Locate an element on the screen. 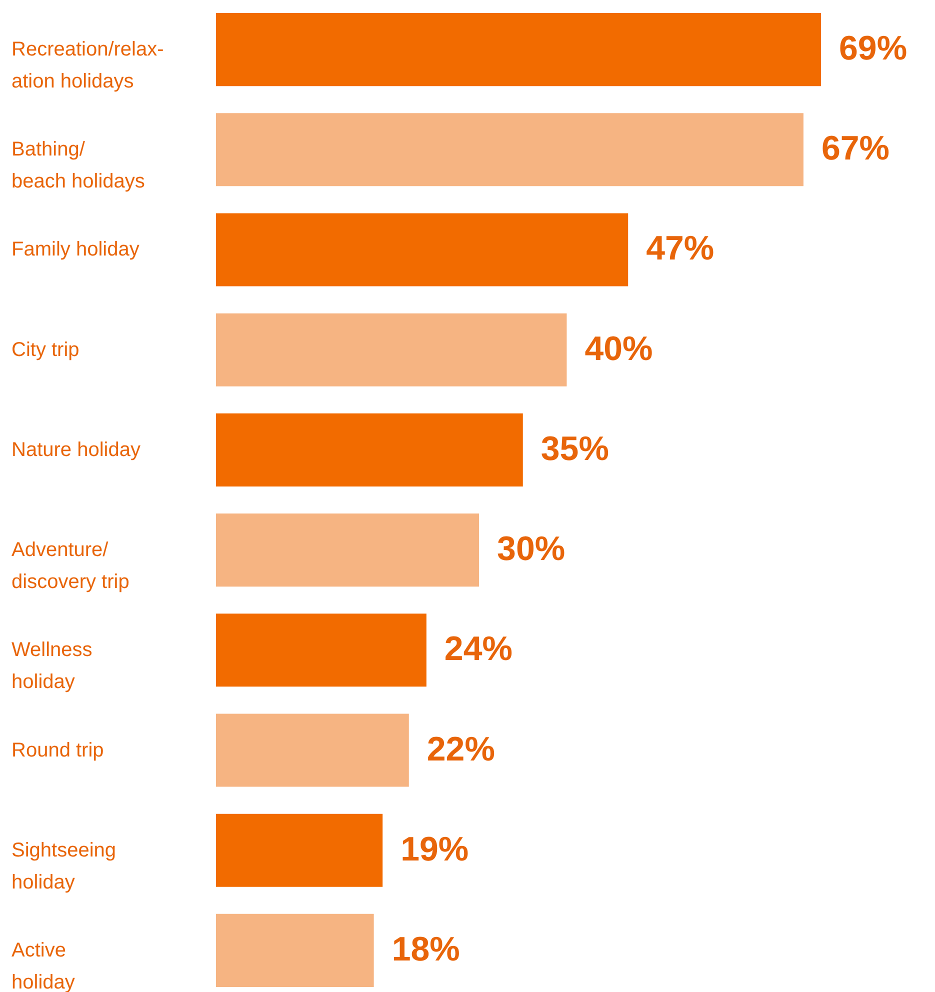  y-tick-label: Sightseeing holiday is located at coordinates (64, 866).